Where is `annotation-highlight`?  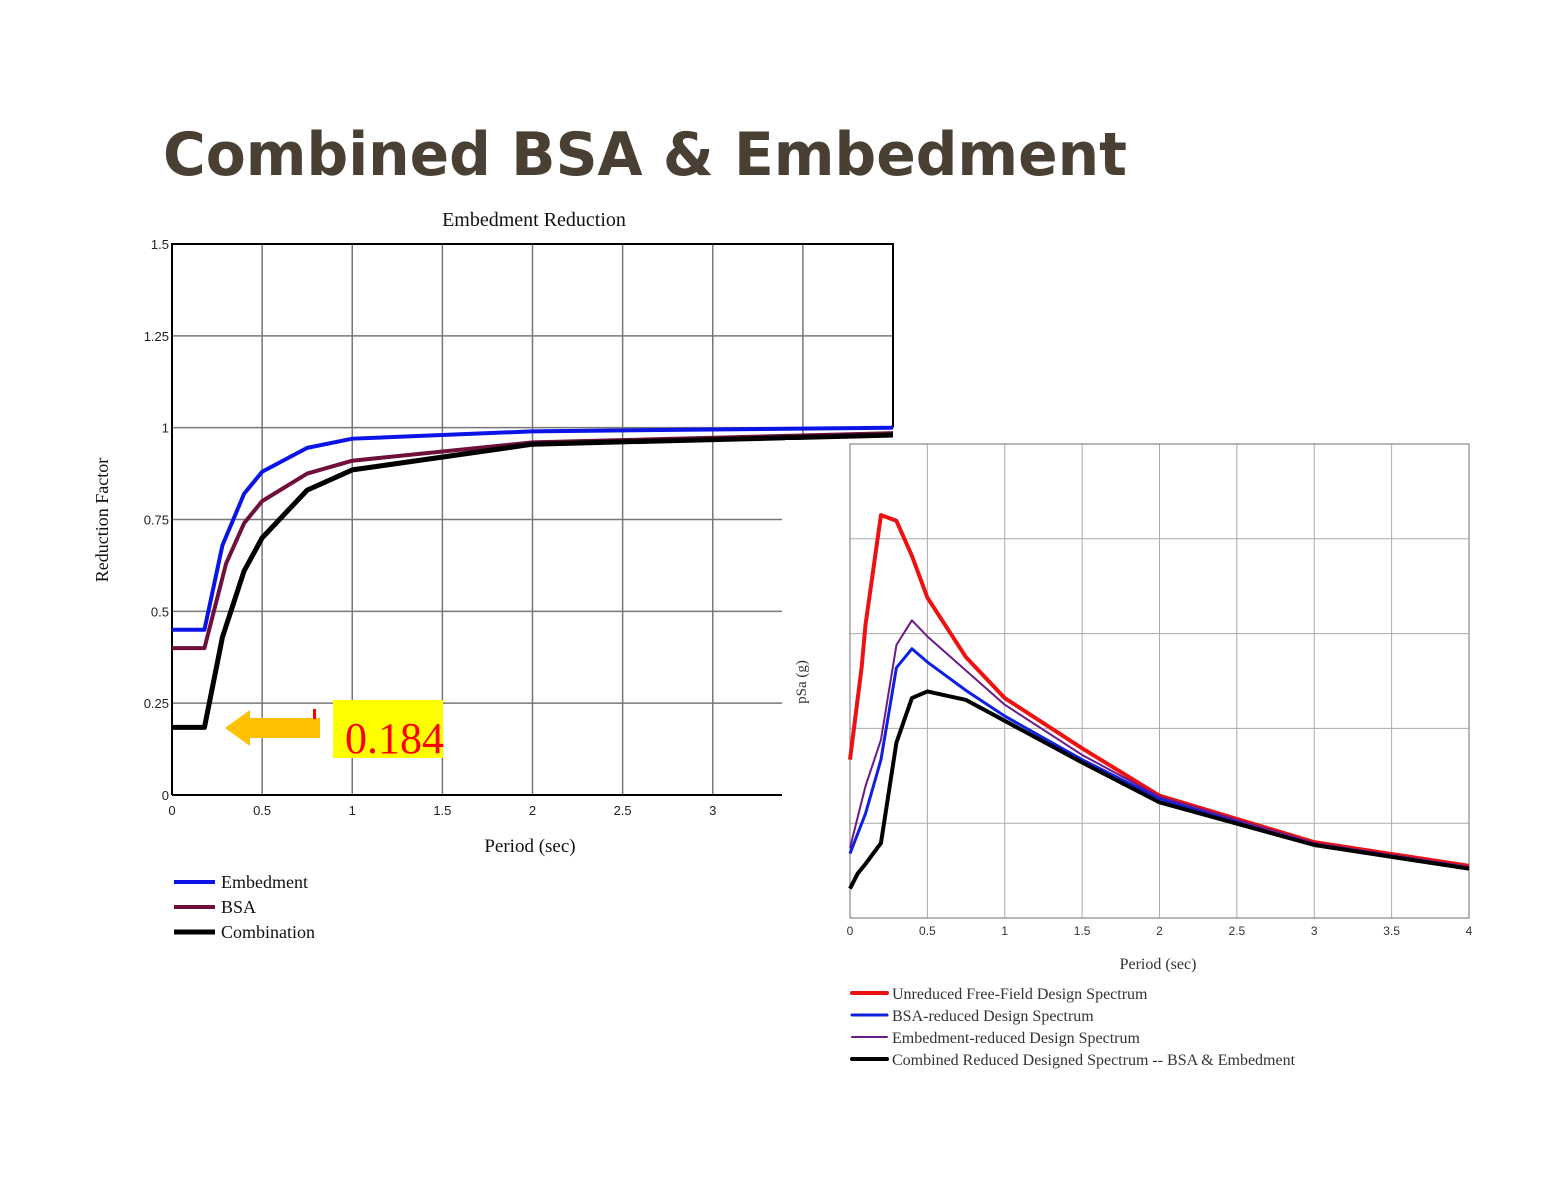 annotation-highlight is located at coordinates (388, 729).